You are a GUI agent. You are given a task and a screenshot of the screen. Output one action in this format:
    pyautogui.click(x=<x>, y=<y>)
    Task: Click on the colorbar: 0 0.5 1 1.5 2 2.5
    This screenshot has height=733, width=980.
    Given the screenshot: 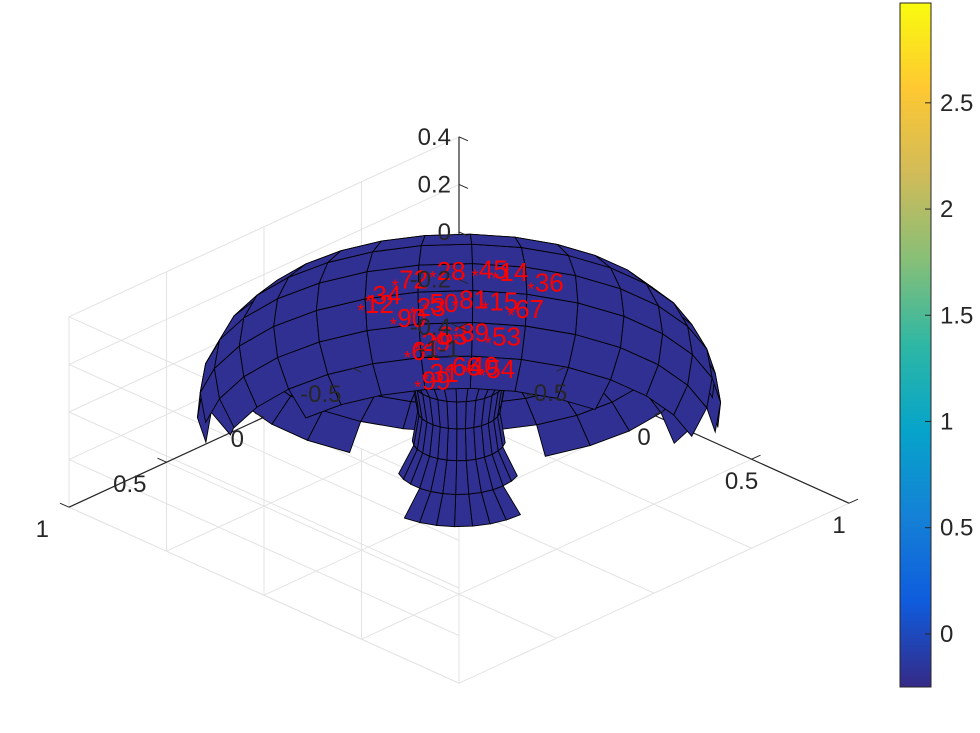 What is the action you would take?
    pyautogui.click(x=936, y=345)
    